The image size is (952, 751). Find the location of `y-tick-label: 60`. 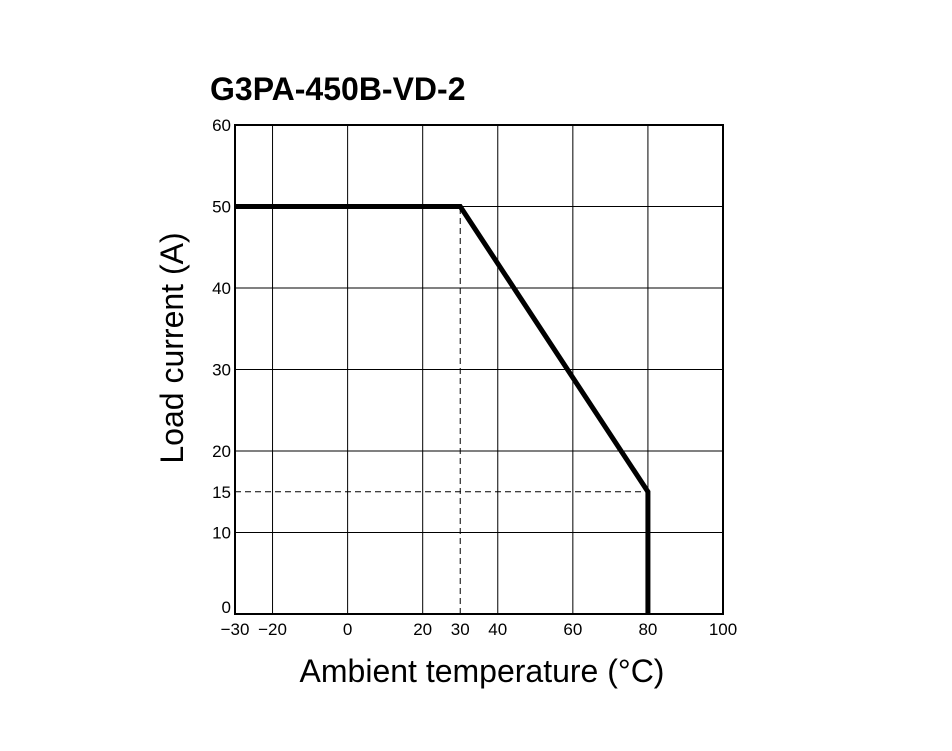

y-tick-label: 60 is located at coordinates (221, 125).